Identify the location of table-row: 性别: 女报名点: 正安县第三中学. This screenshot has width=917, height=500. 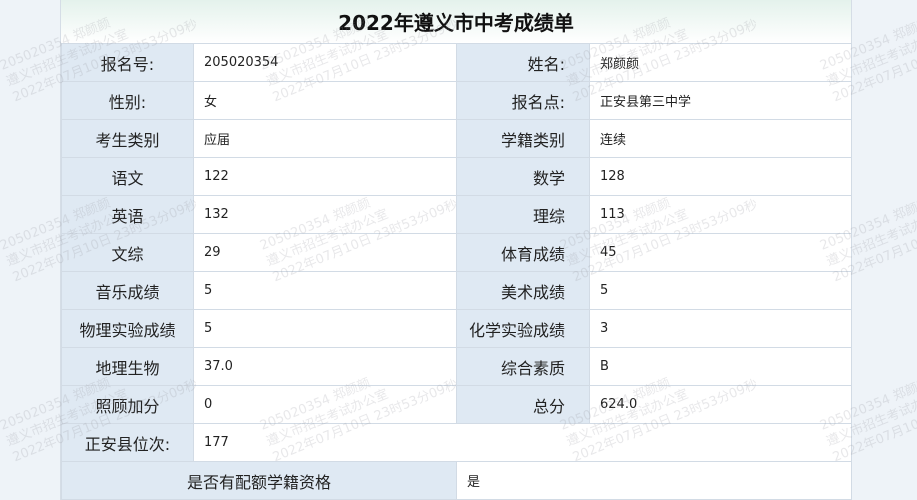
(456, 100).